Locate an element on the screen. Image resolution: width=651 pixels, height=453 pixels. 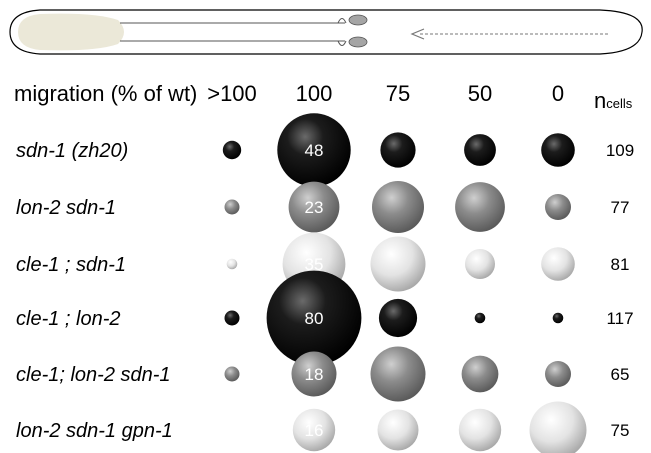
column-header: 0 is located at coordinates (558, 93).